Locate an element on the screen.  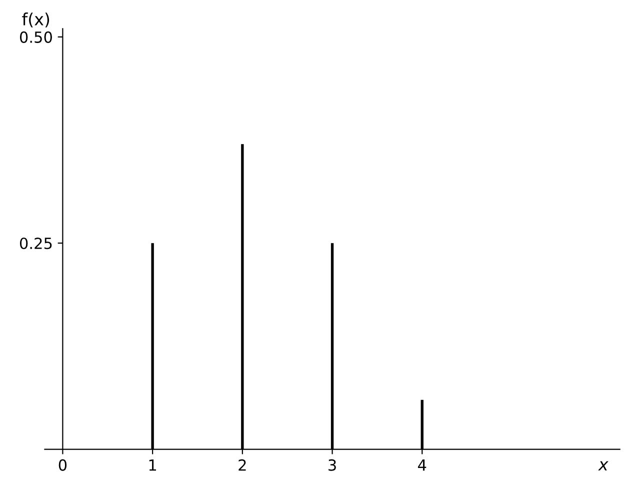
y-axis-title: f(x) is located at coordinates (36, 20).